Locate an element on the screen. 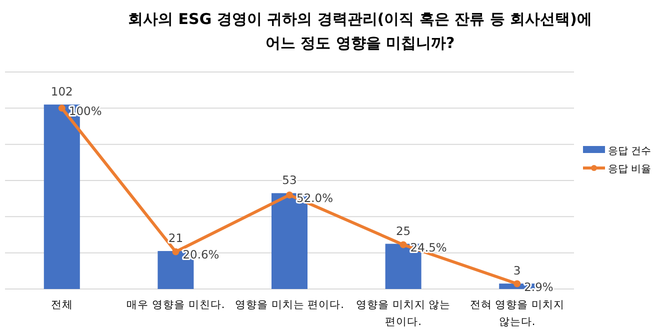 This screenshot has height=332, width=657. xtick: 전체 is located at coordinates (61, 305).